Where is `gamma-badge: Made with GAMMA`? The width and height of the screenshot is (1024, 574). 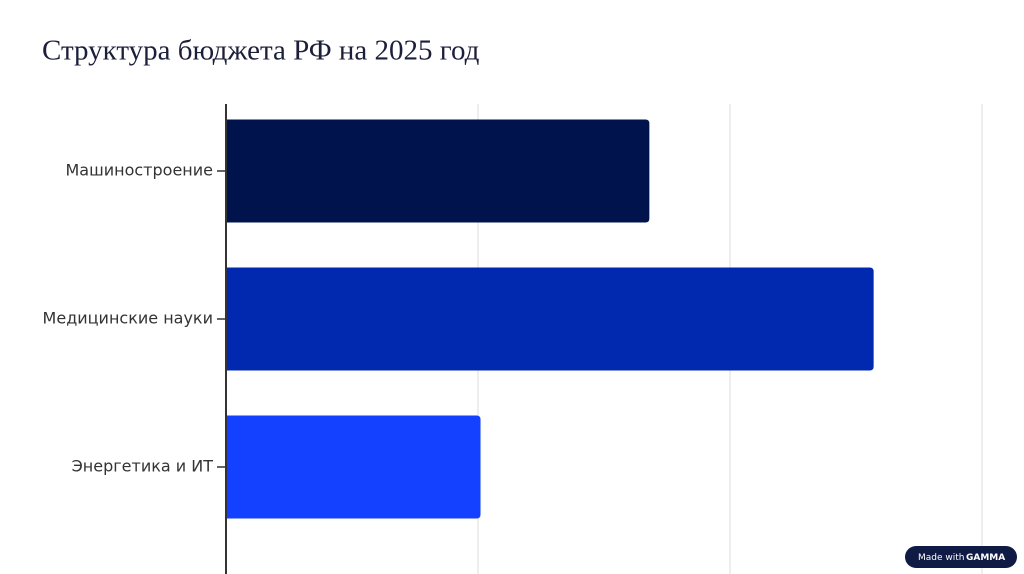
gamma-badge: Made with GAMMA is located at coordinates (961, 557).